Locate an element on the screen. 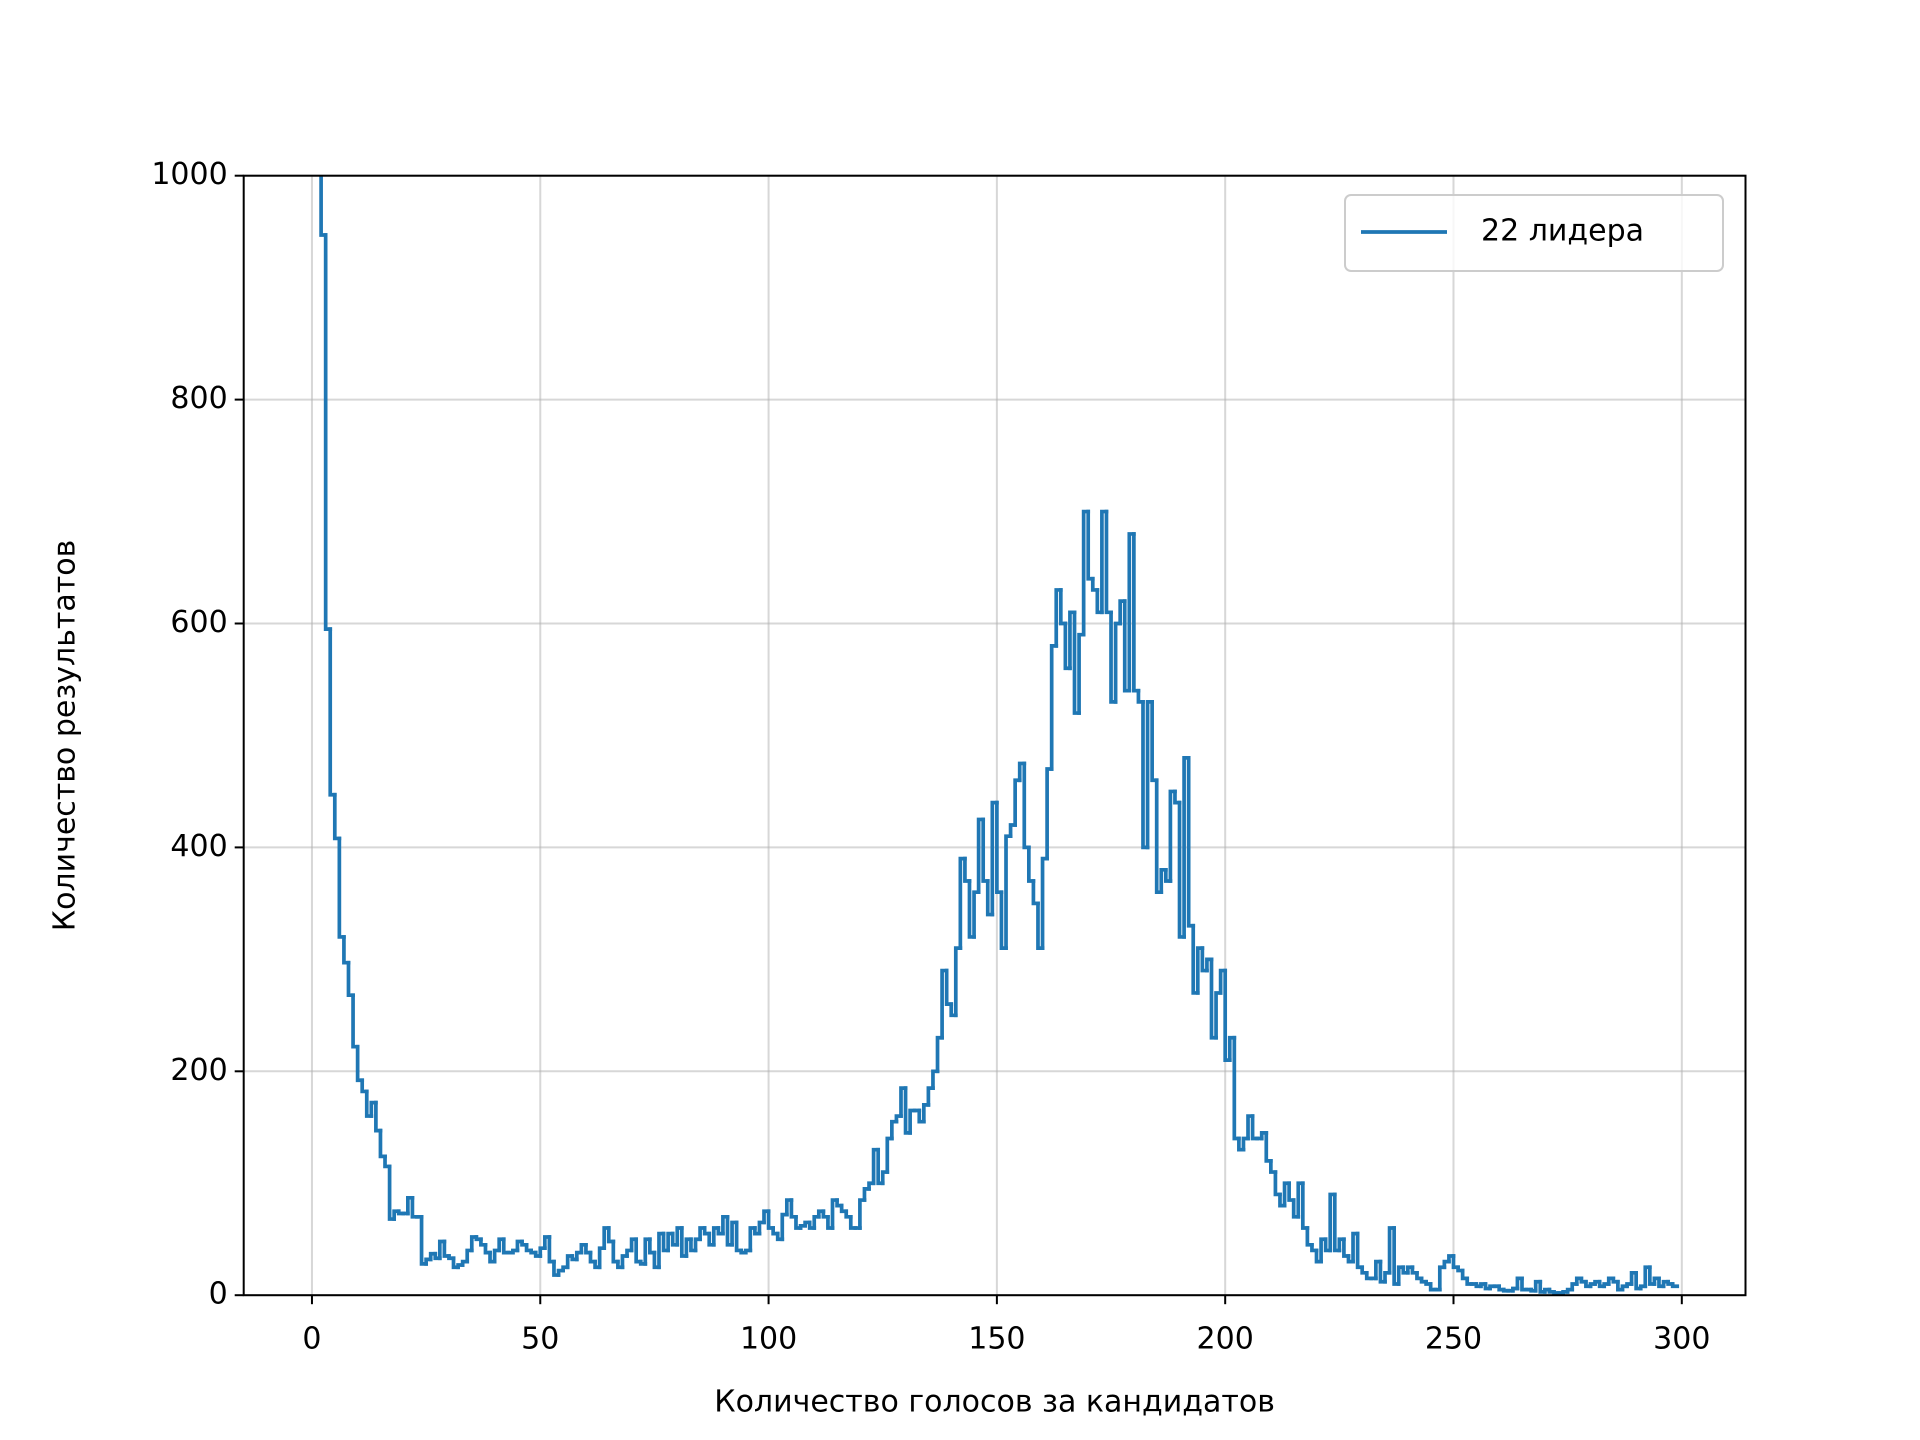 The width and height of the screenshot is (1920, 1440). y-tick-label: 600 is located at coordinates (198, 622).